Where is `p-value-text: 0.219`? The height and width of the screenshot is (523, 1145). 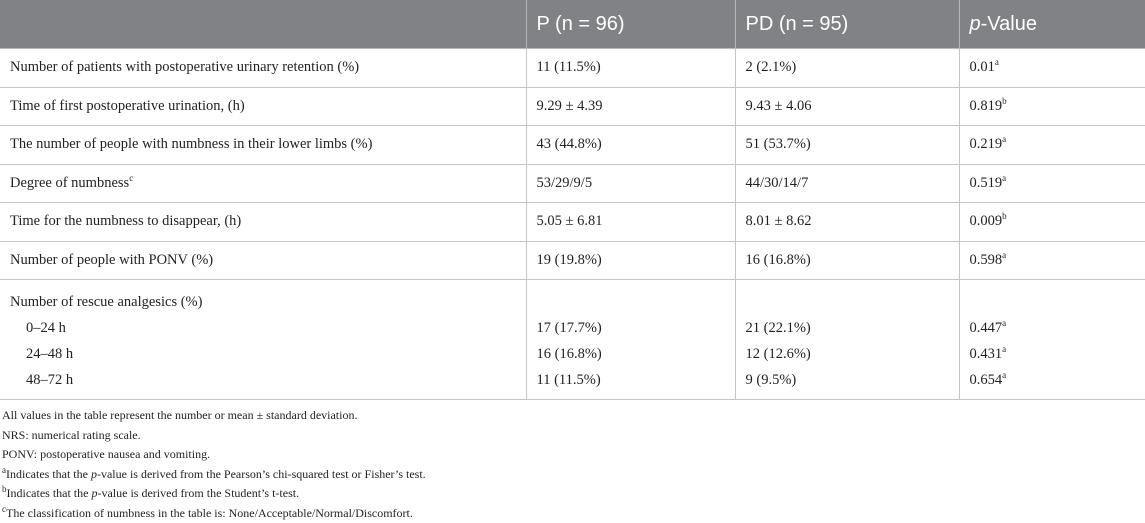
p-value-text: 0.219 is located at coordinates (986, 144).